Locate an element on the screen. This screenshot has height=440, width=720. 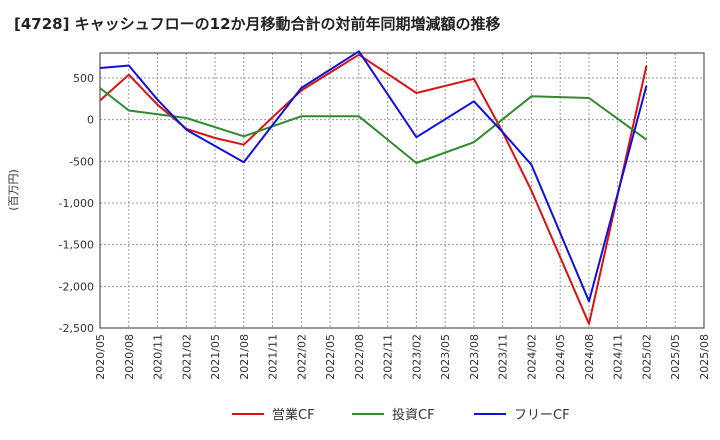
x-tick-label: 2020/08 is located at coordinates (129, 357).